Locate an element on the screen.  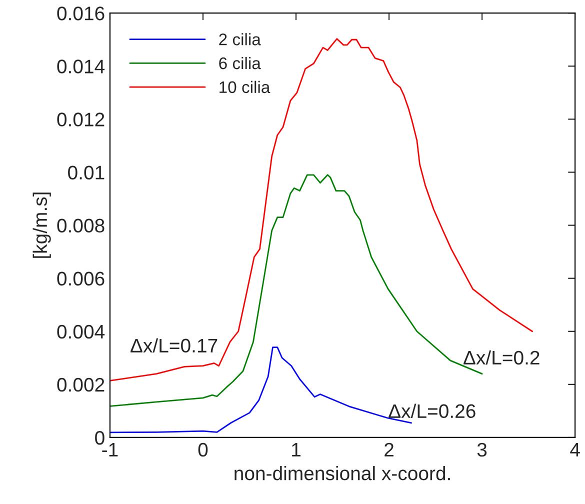
y-tick-label: 0.012 is located at coordinates (80, 119).